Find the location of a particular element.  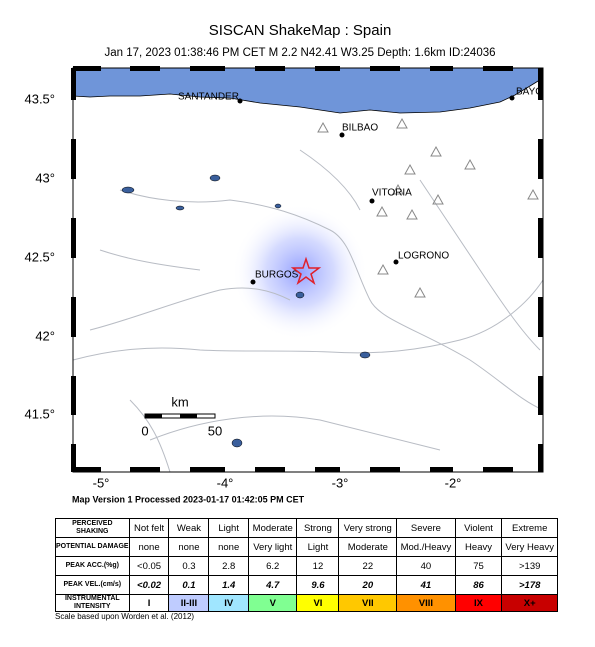

table-cell: I is located at coordinates (149, 603).